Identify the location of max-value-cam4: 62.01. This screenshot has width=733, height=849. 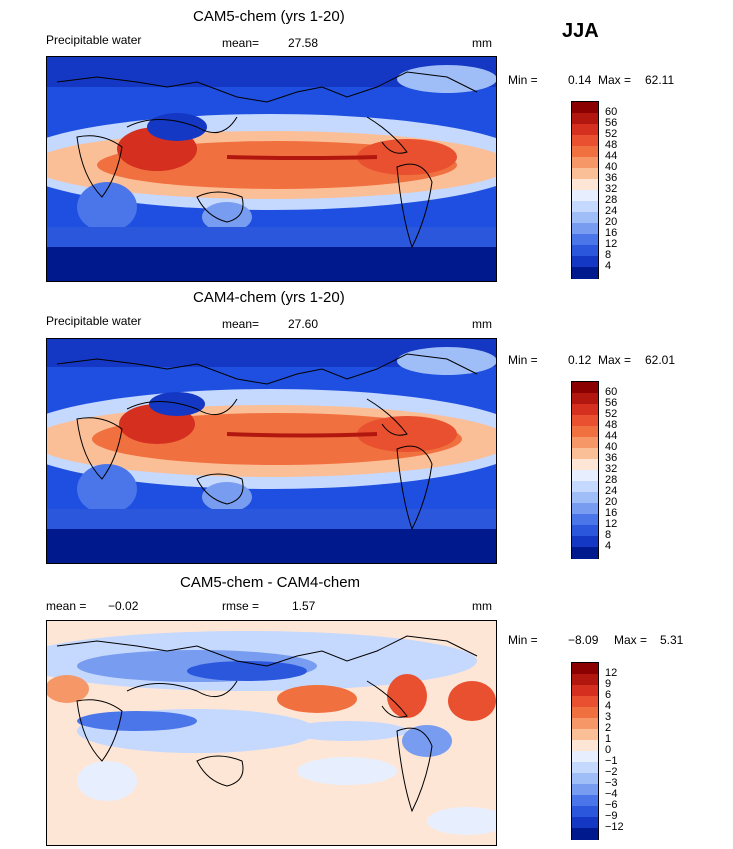
(660, 360).